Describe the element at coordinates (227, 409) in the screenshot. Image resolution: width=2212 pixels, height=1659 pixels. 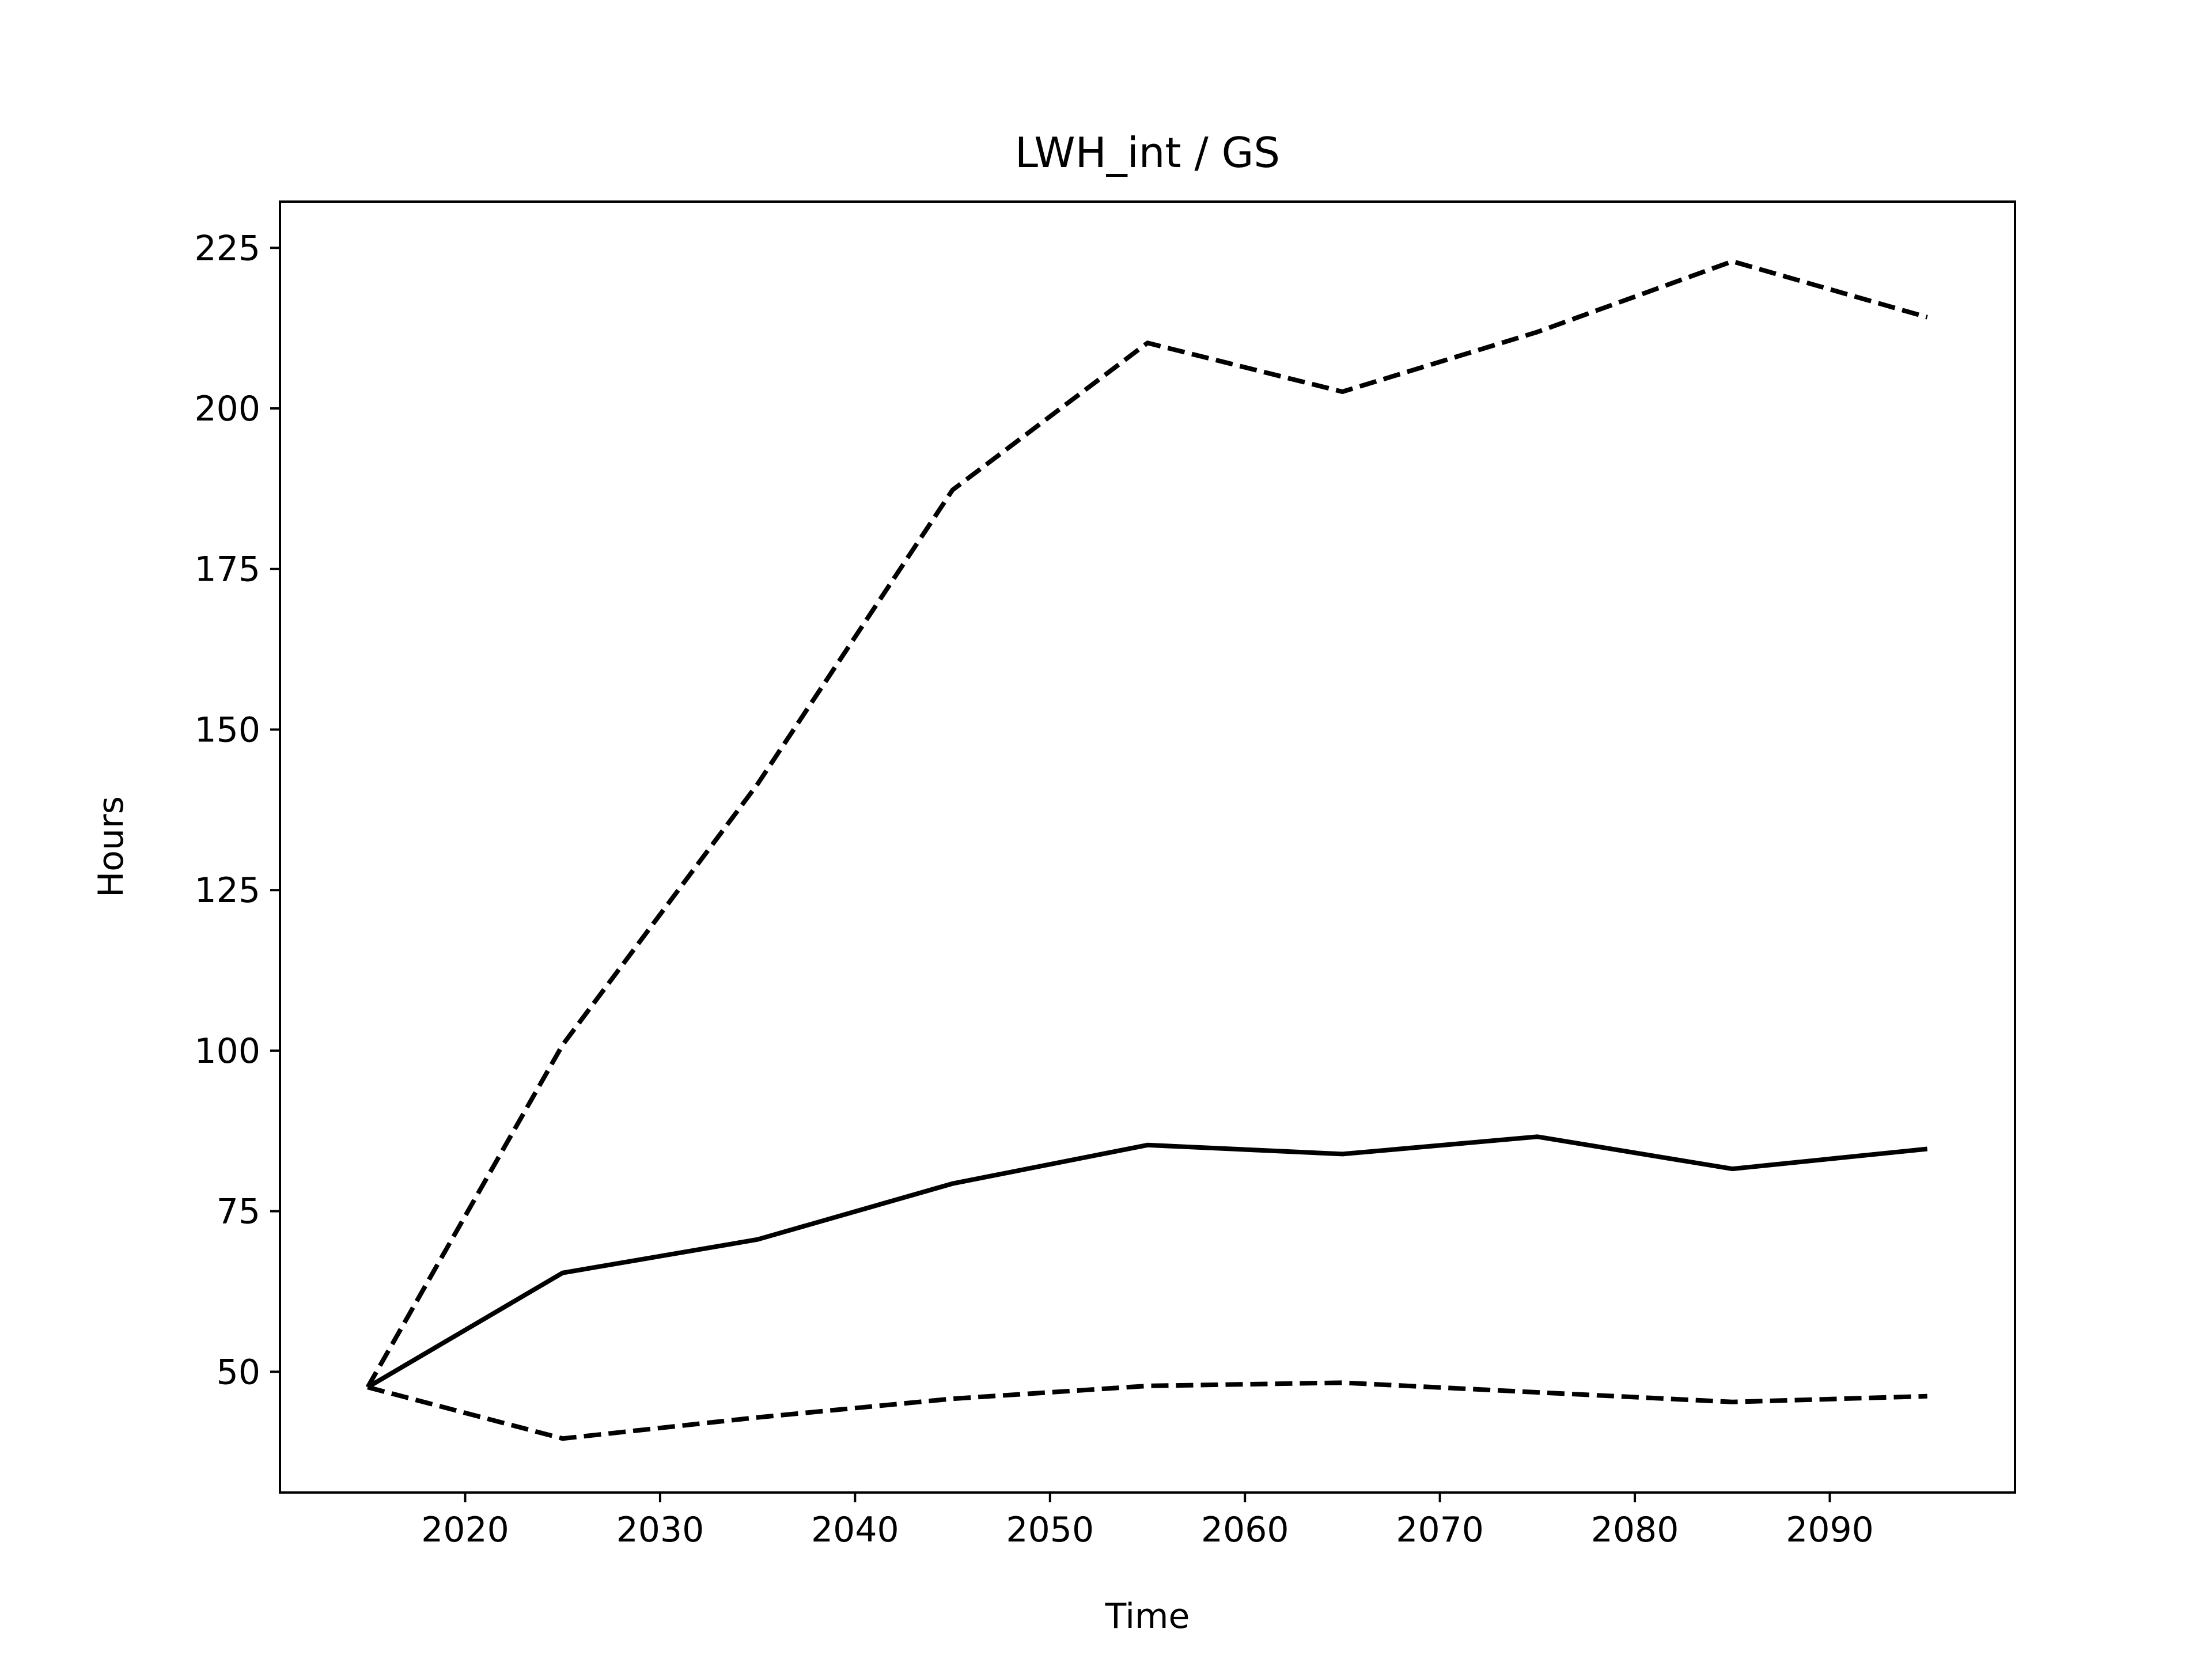
I see `y-tick-label: 200` at that location.